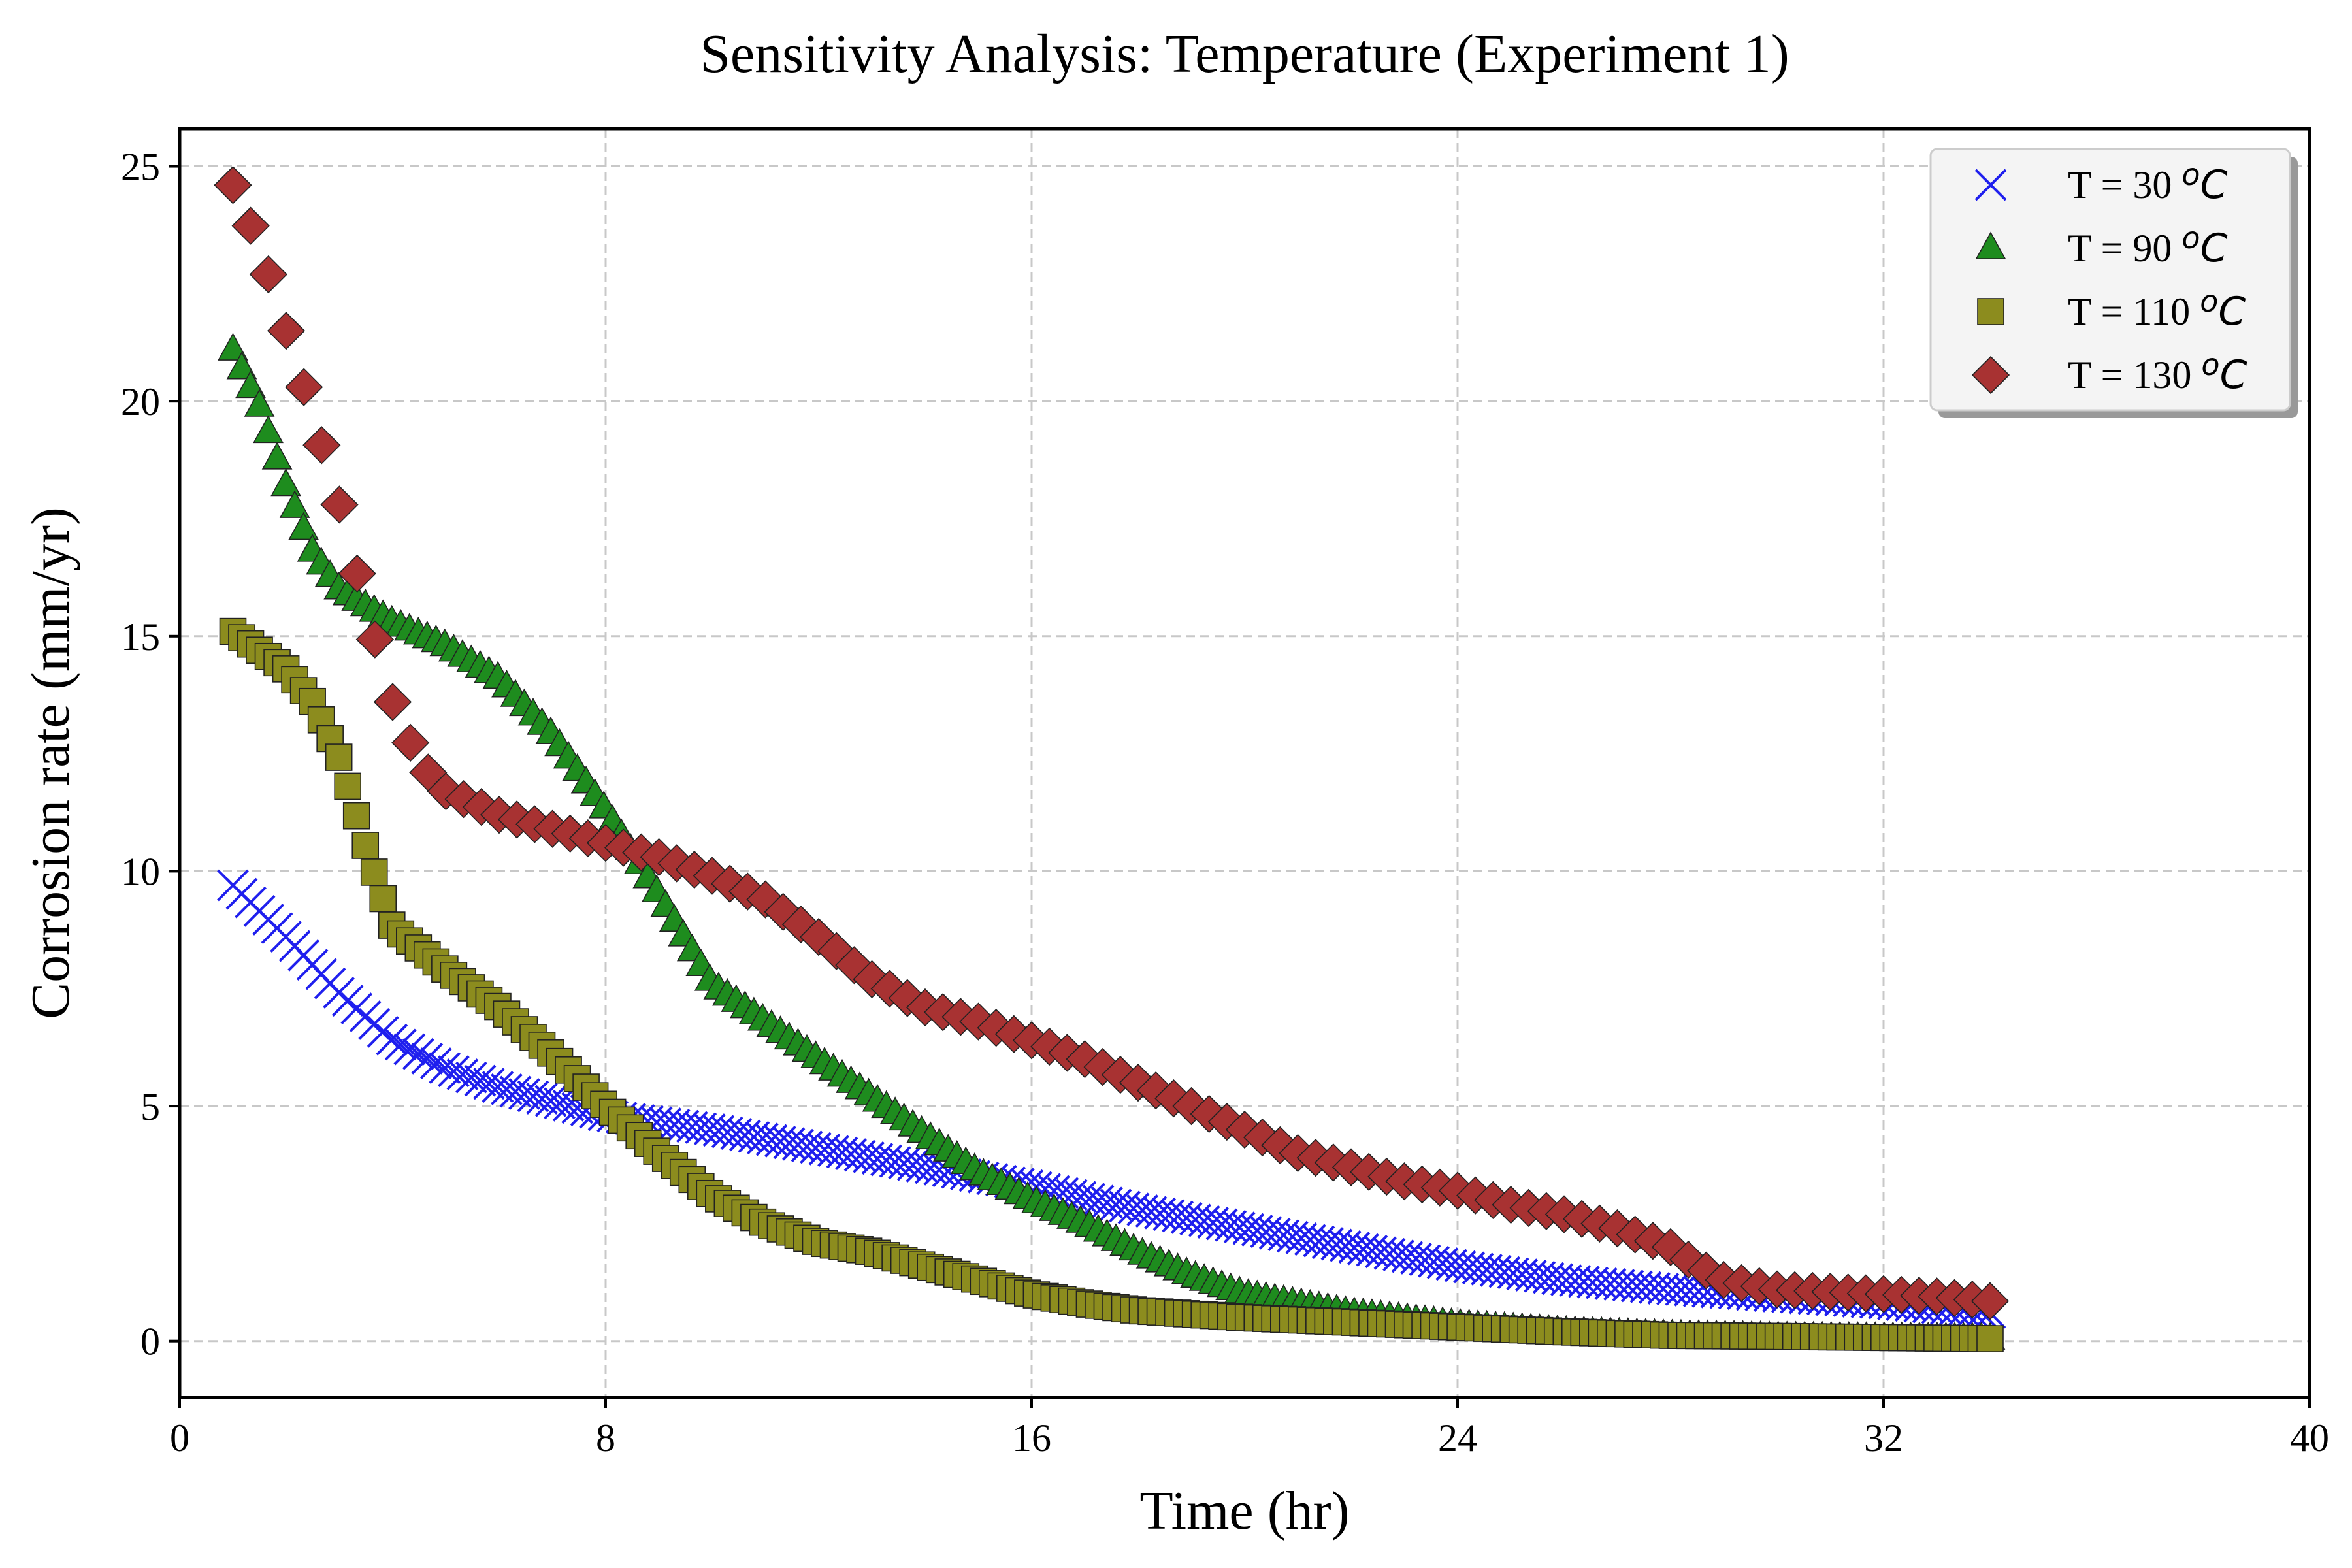 This screenshot has height=1568, width=2352. What do you see at coordinates (2157, 309) in the screenshot?
I see `legend-label: T = 110 oC` at bounding box center [2157, 309].